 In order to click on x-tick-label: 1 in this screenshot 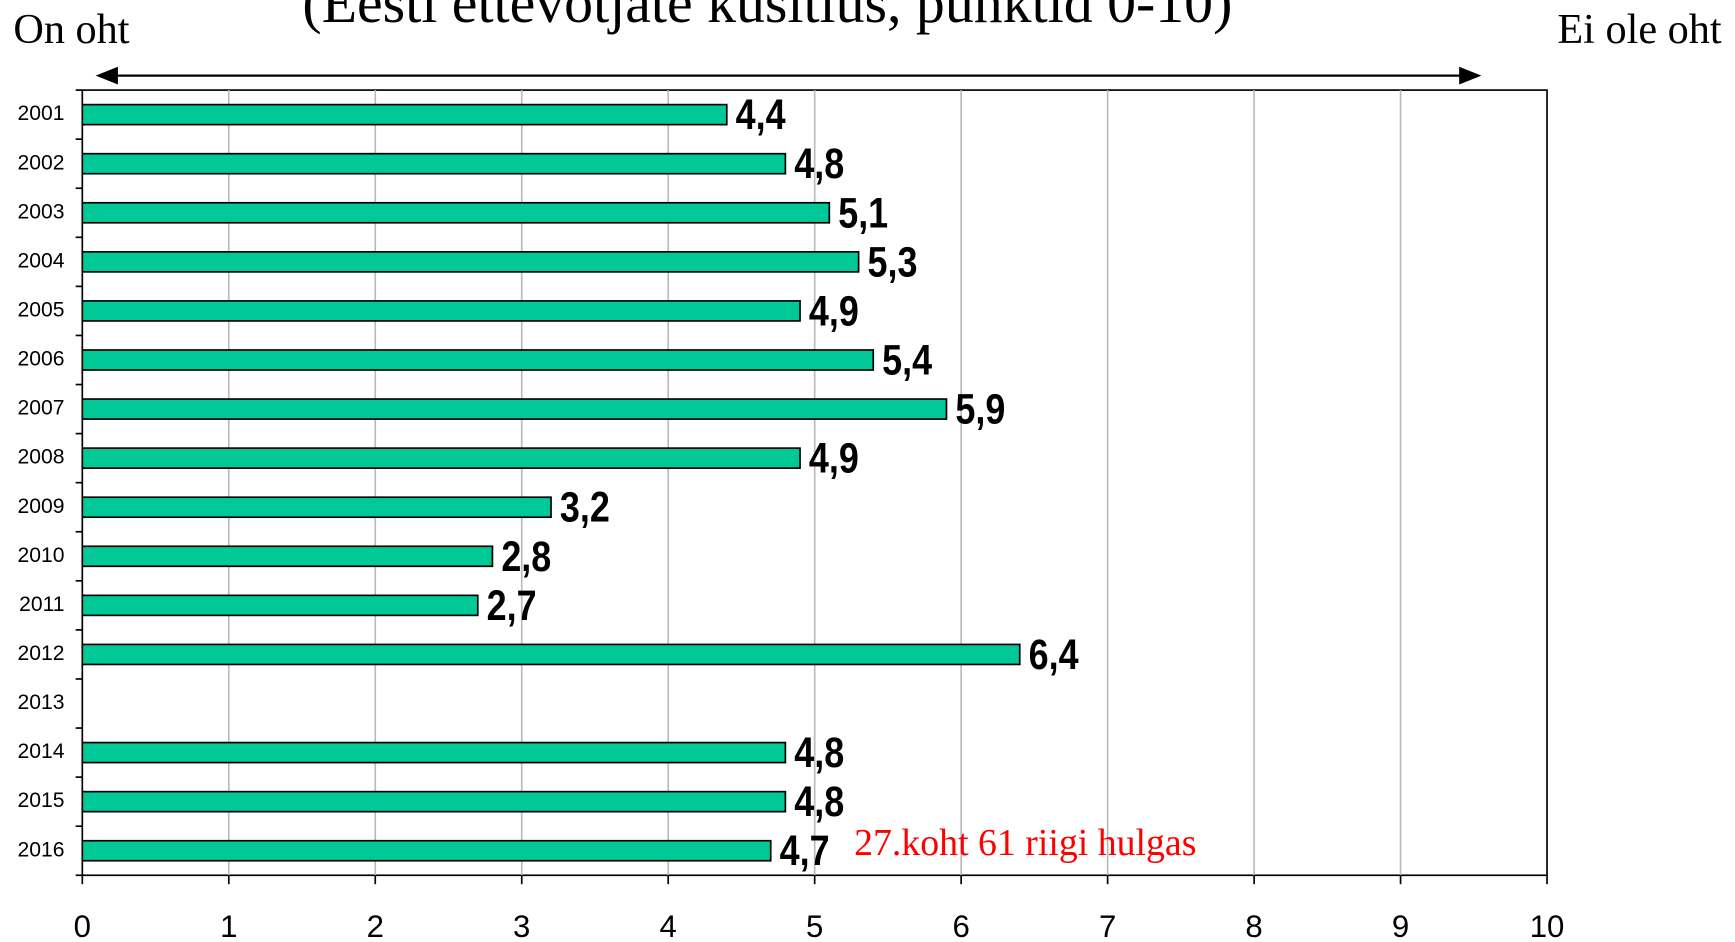, I will do `click(228, 925)`.